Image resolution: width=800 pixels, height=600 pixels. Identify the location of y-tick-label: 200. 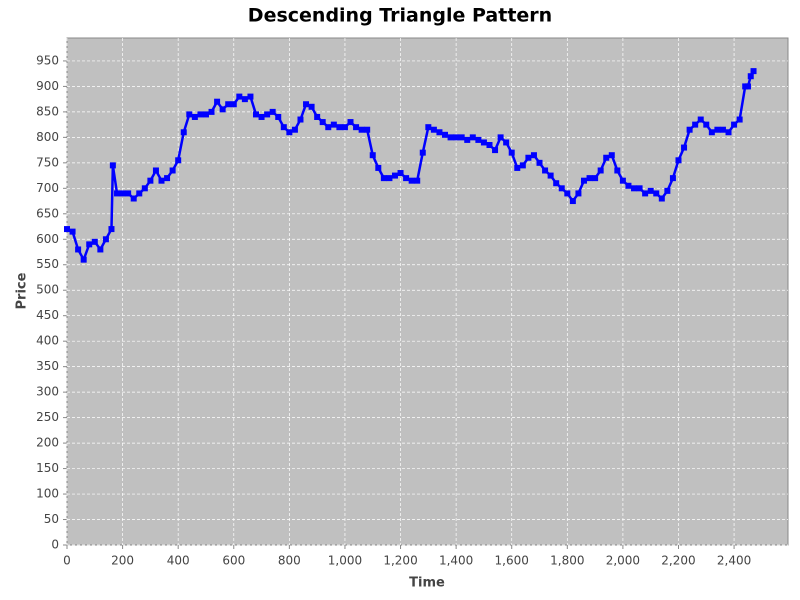
(47, 443).